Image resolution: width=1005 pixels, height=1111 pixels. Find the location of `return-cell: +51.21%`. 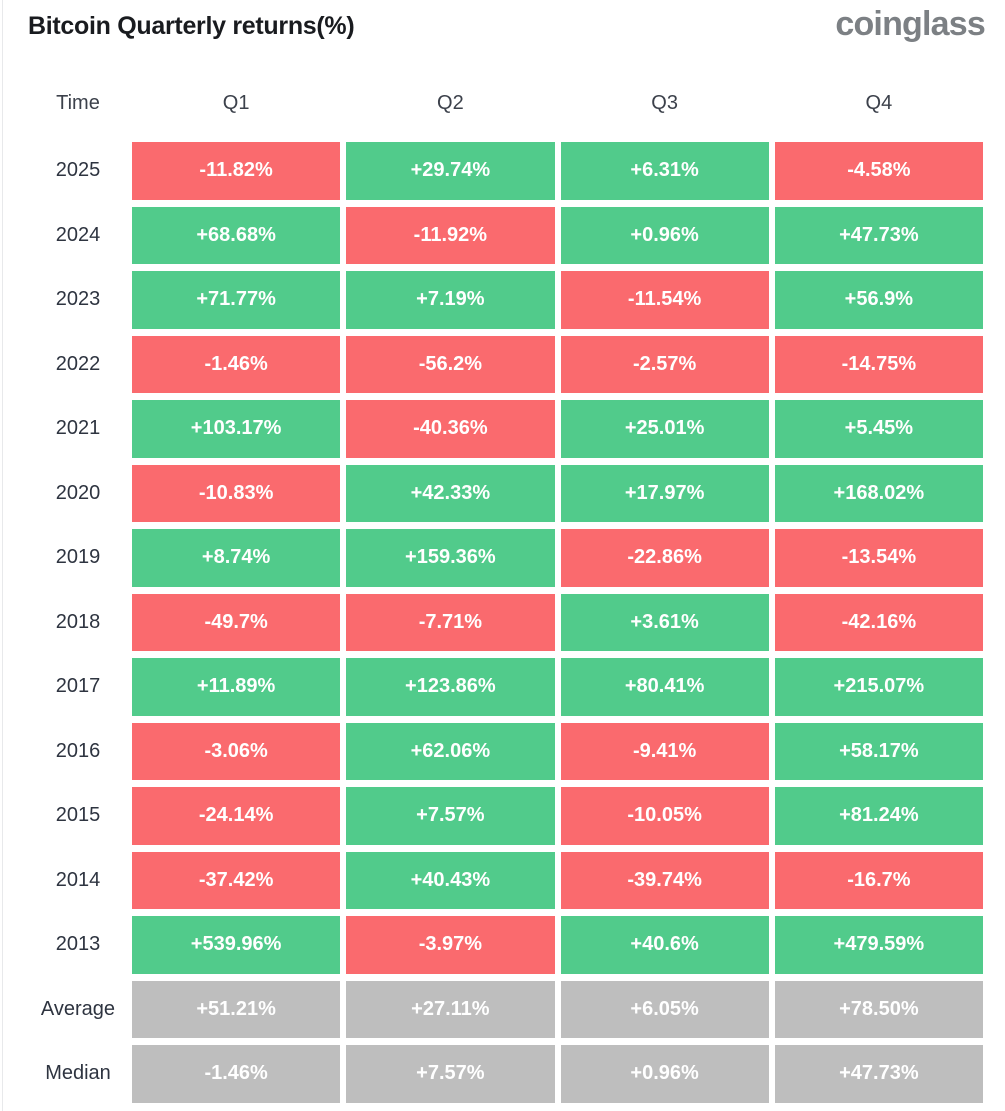

return-cell: +51.21% is located at coordinates (236, 1009).